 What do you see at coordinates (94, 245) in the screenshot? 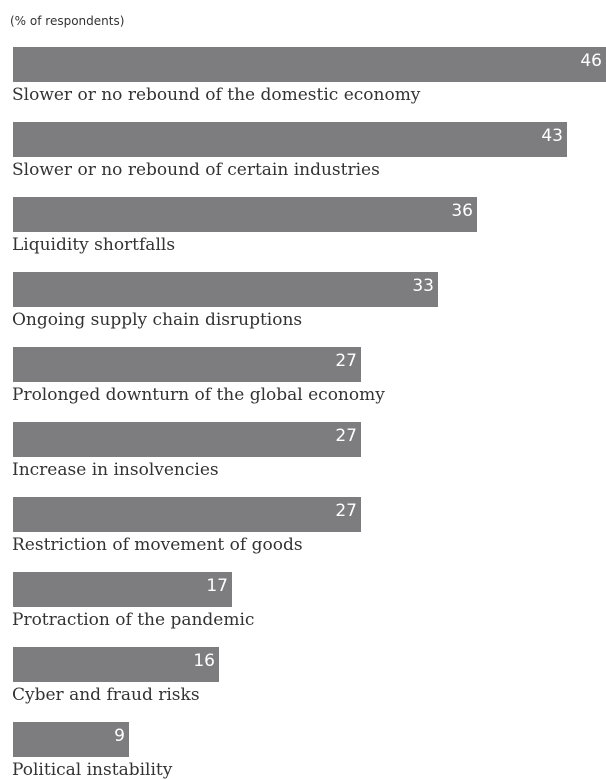
I see `category-label: Liquidity shortfalls` at bounding box center [94, 245].